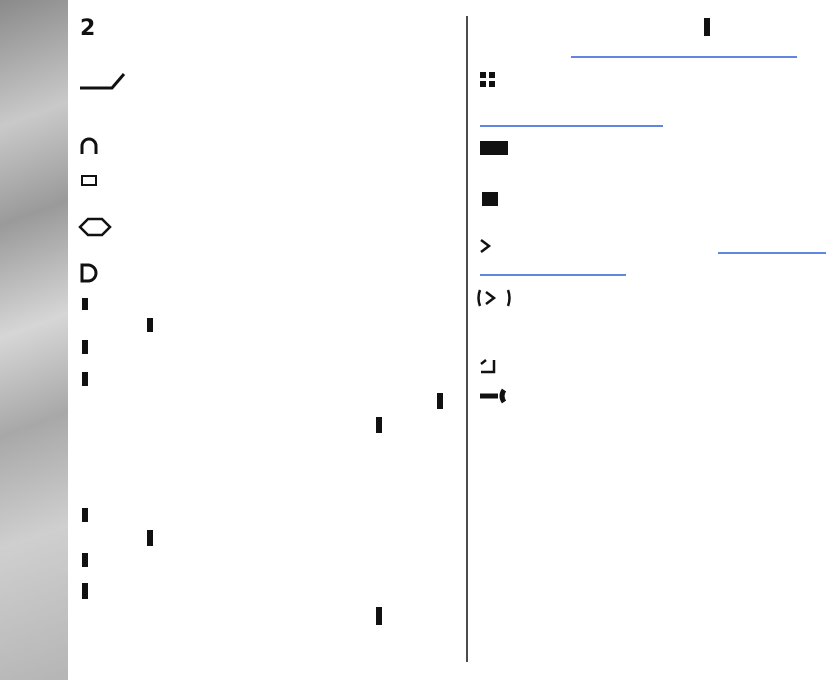  I want to click on icon-wlan, so click(490, 199).